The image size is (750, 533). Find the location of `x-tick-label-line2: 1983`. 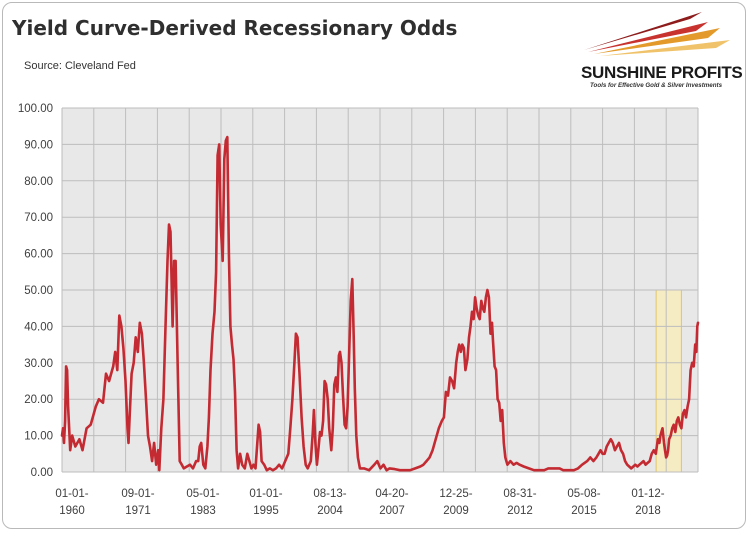

x-tick-label-line2: 1983 is located at coordinates (203, 511).